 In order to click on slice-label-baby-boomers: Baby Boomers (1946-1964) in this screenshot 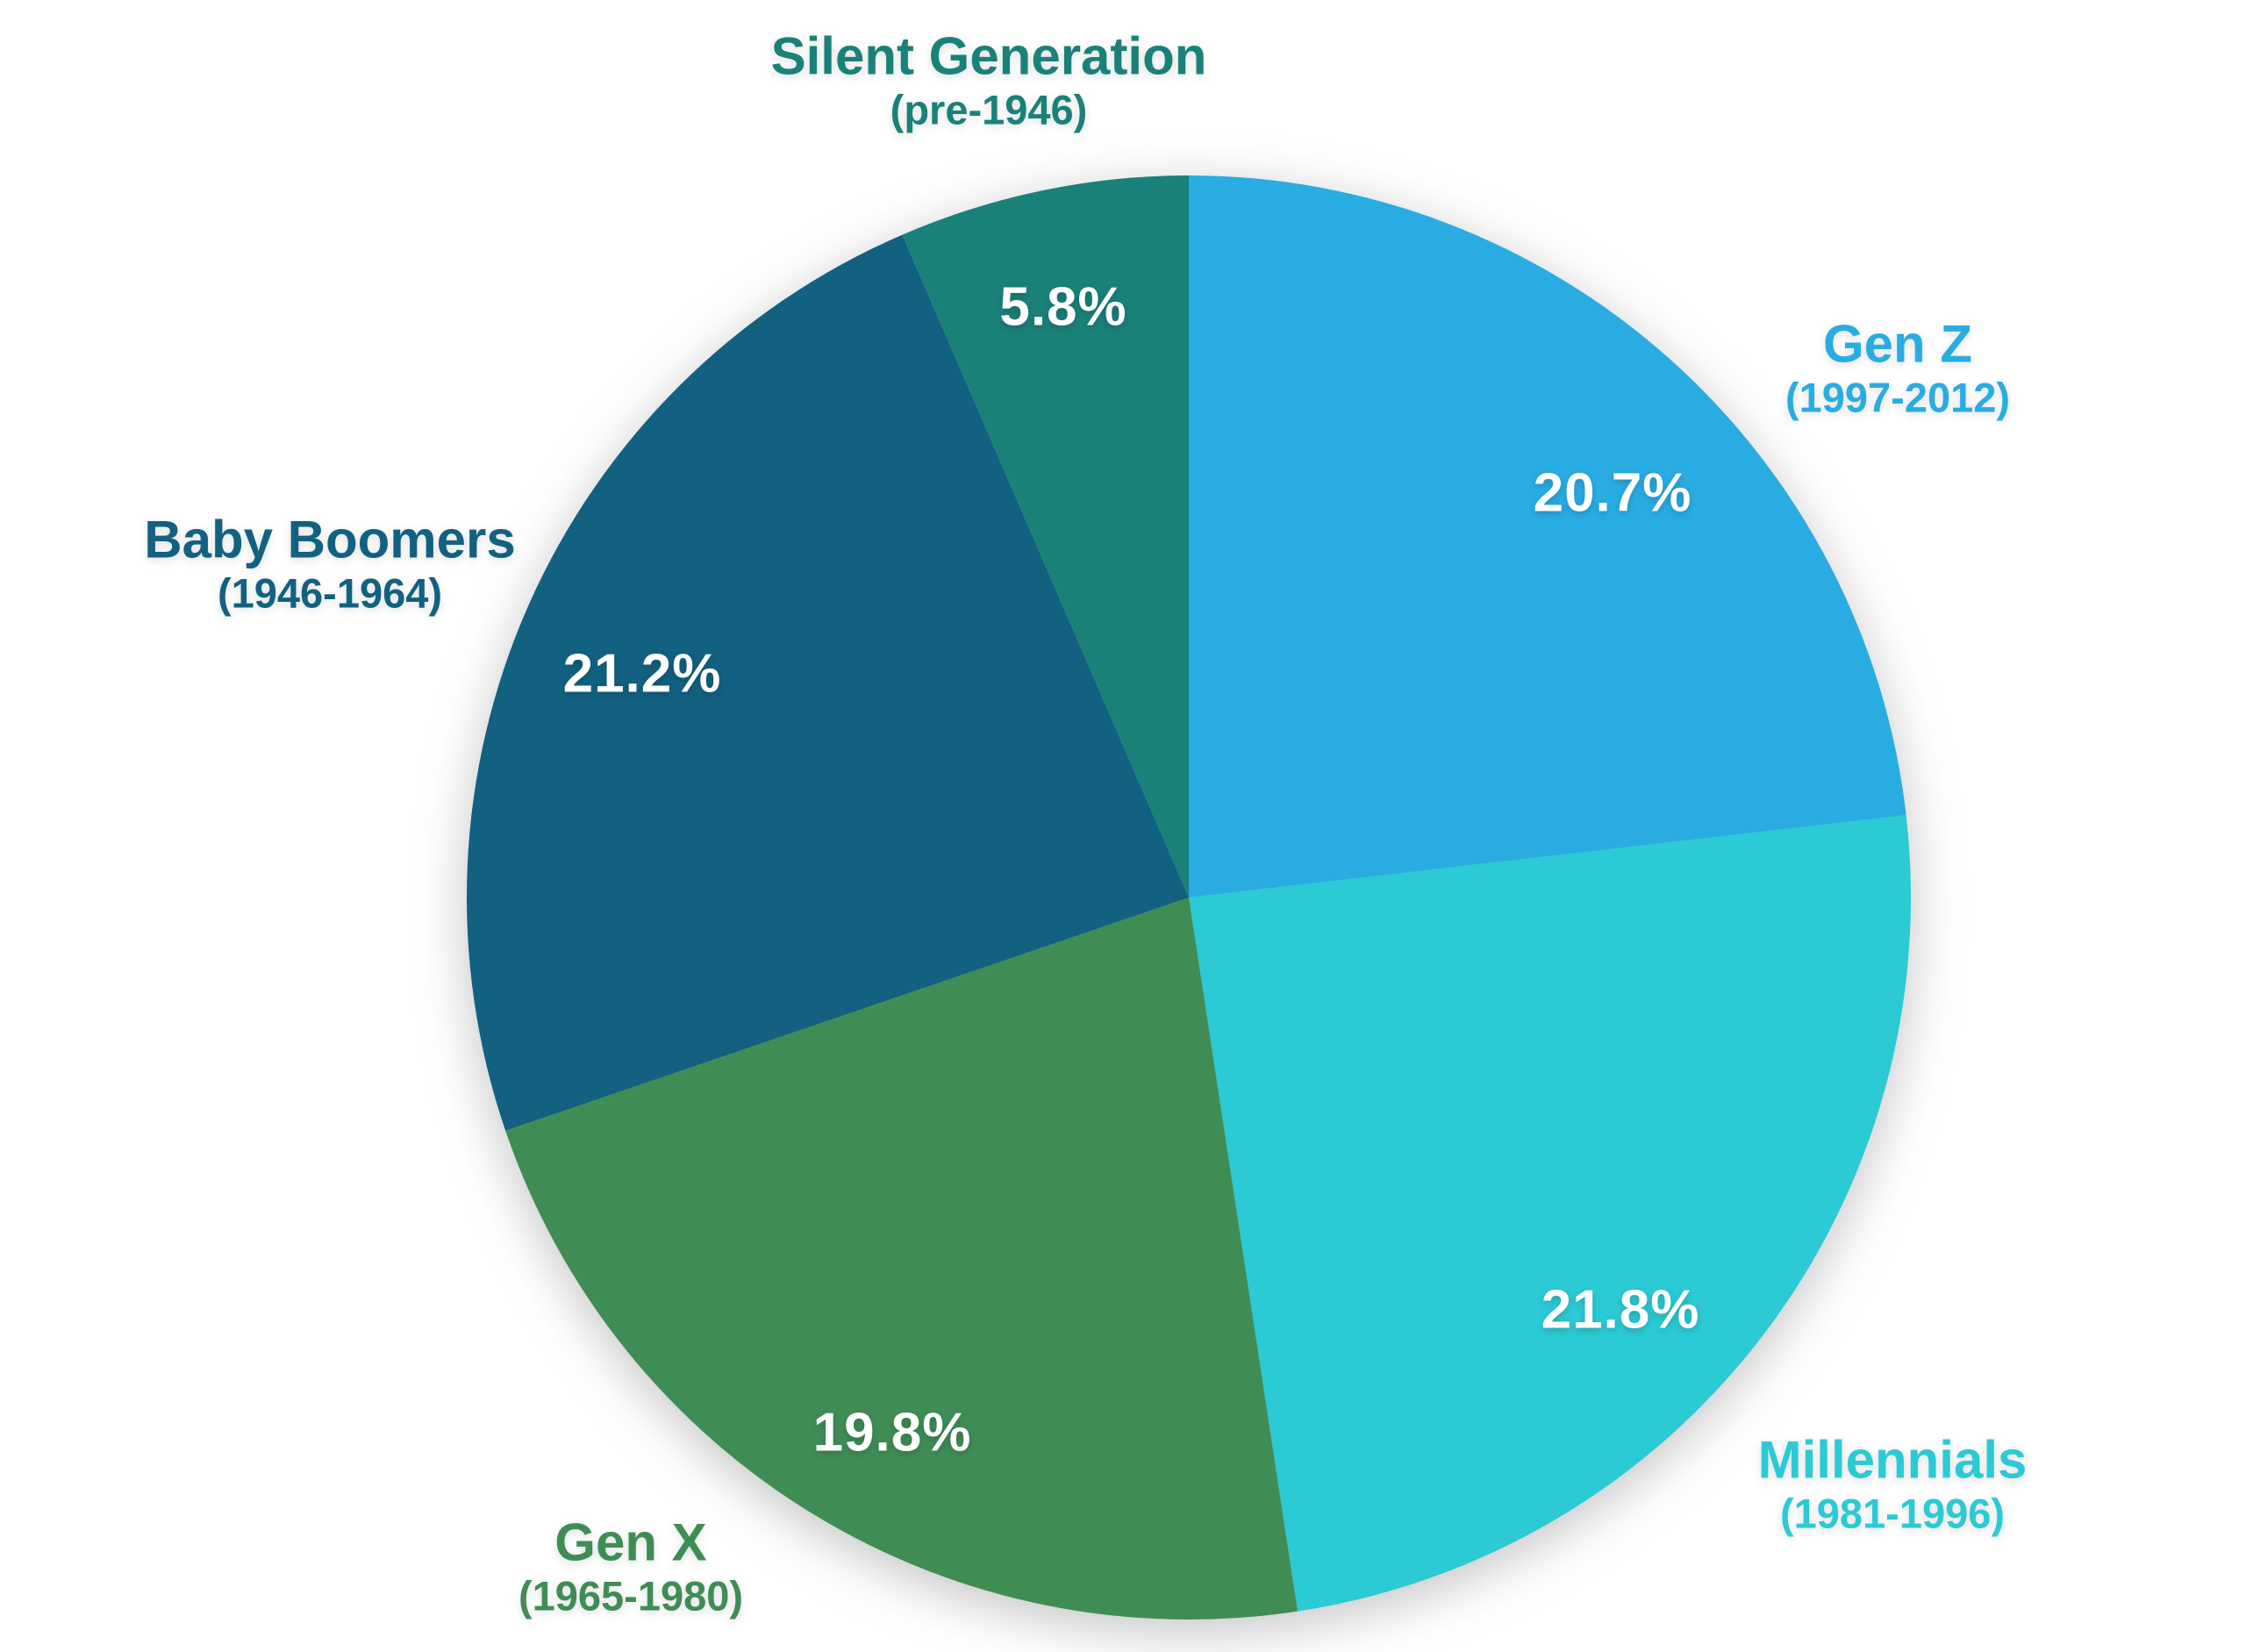, I will do `click(329, 565)`.